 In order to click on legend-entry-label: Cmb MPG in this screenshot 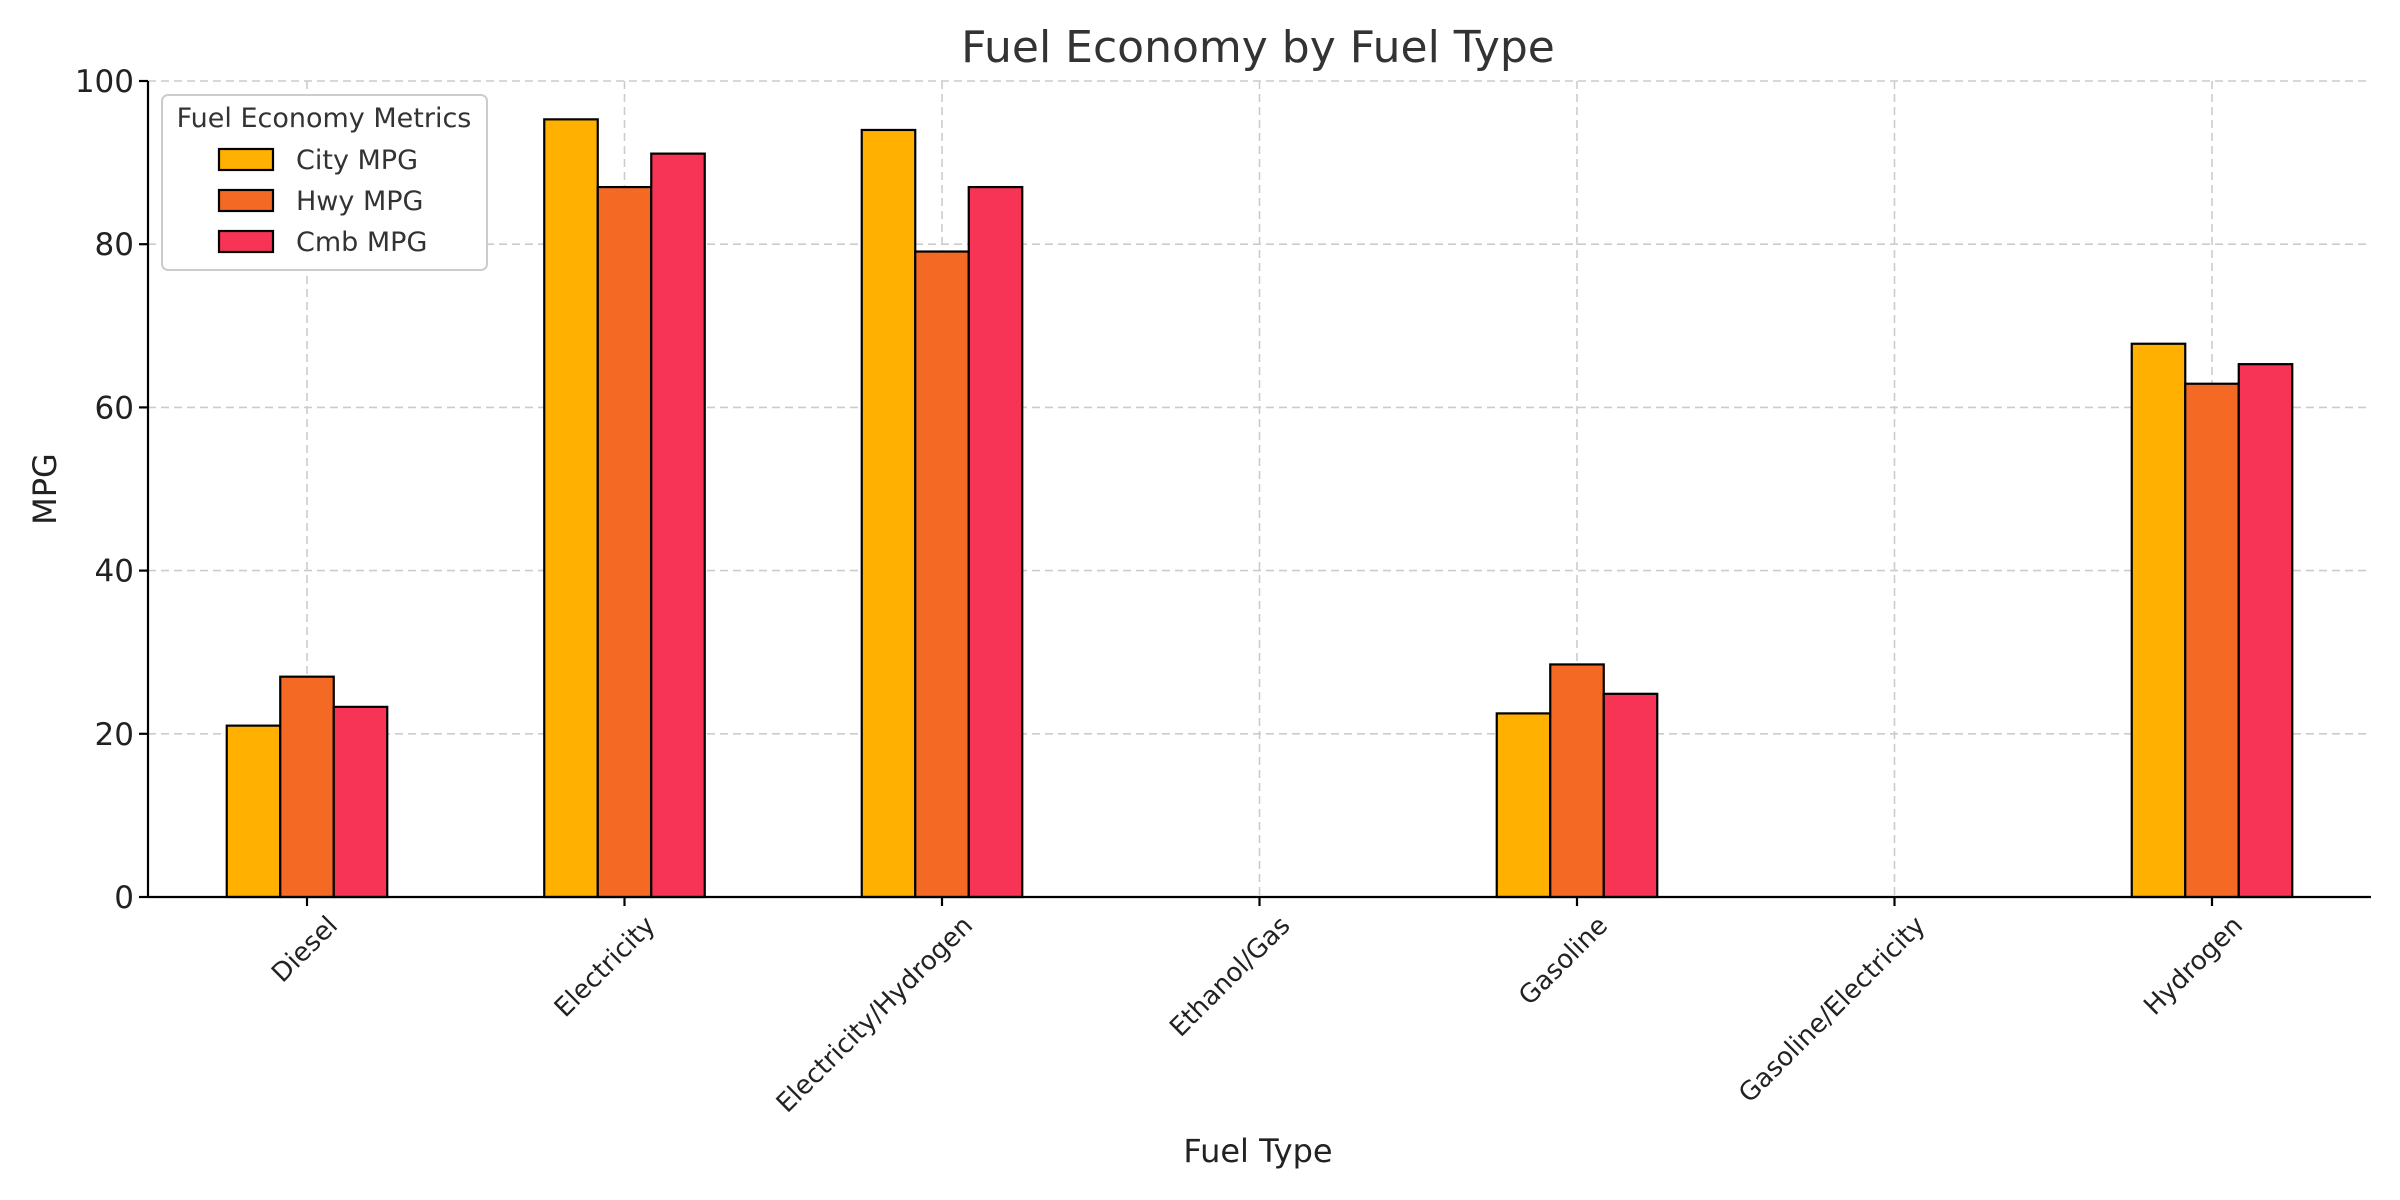, I will do `click(361, 242)`.